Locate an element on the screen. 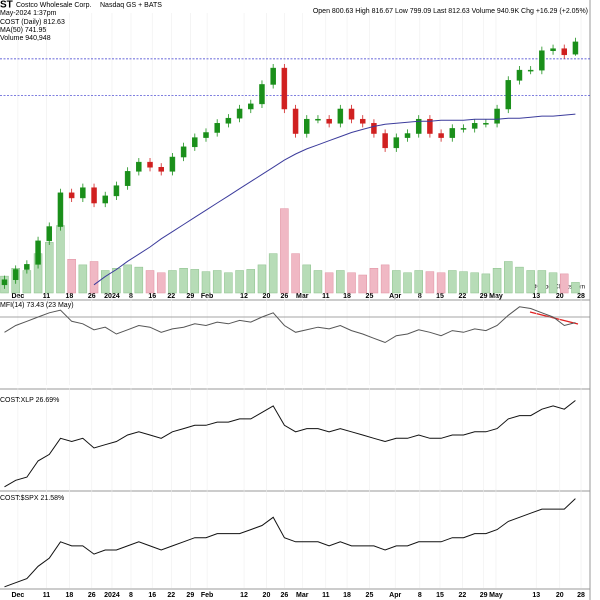  x-tick-label: May is located at coordinates (496, 595).